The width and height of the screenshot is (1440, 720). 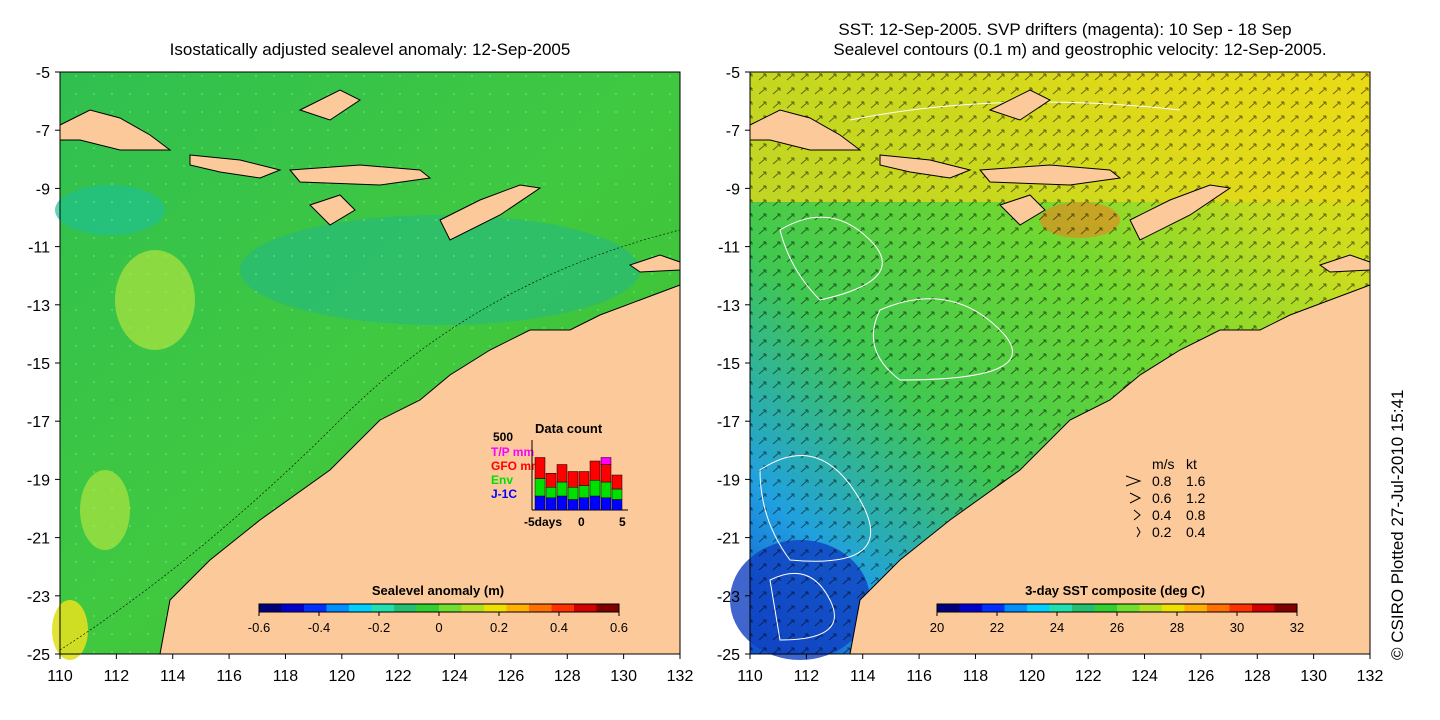 I want to click on left-xtick-label: 114, so click(x=173, y=676).